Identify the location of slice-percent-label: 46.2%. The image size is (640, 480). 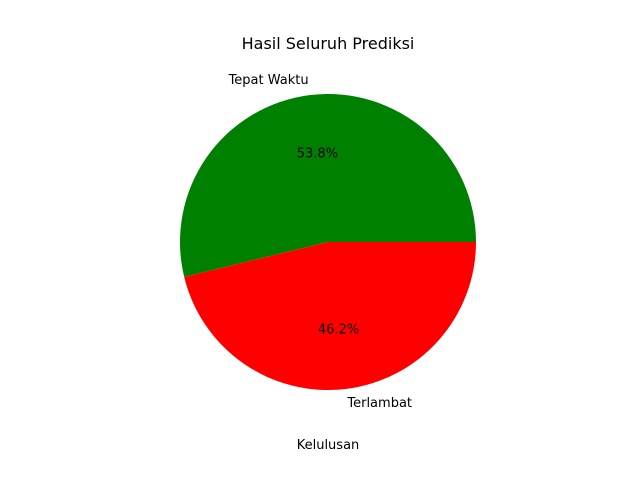
(338, 330).